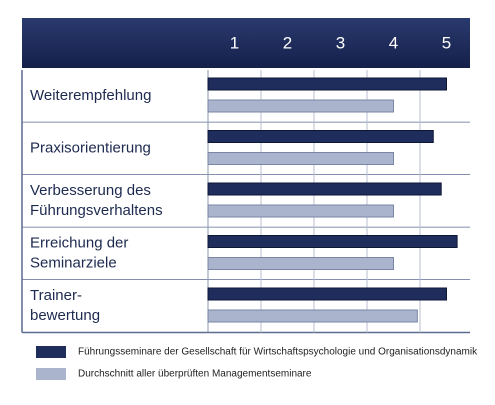  Describe the element at coordinates (340, 42) in the screenshot. I see `x-tick-label: 3` at that location.